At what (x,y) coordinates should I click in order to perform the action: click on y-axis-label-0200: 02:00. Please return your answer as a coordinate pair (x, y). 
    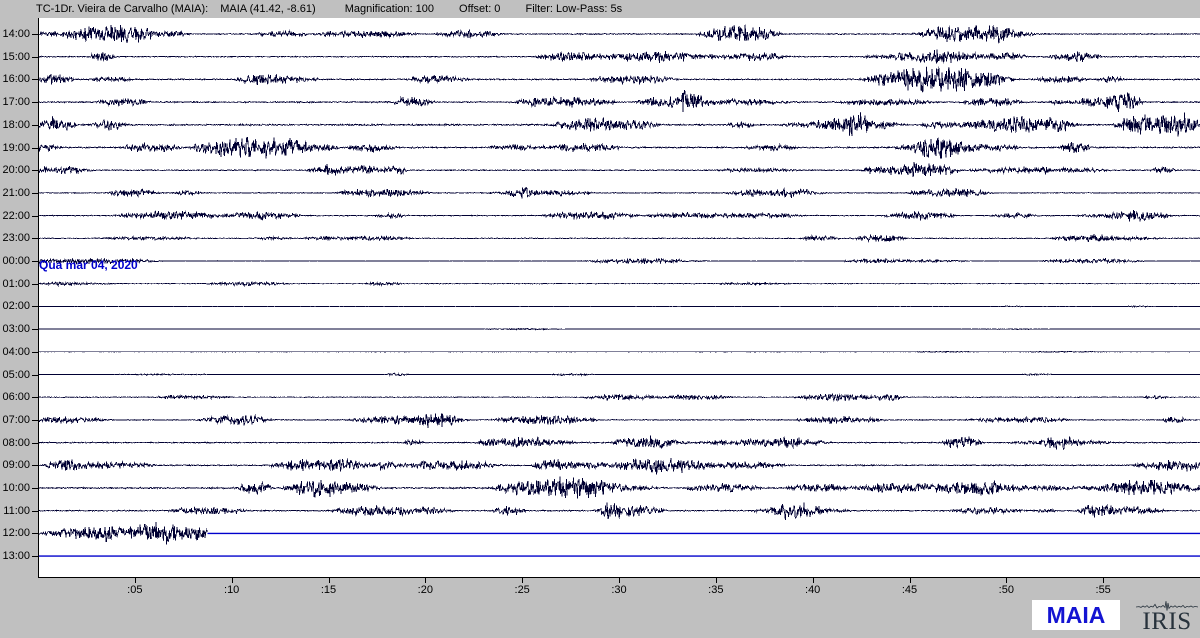
    Looking at the image, I should click on (16, 306).